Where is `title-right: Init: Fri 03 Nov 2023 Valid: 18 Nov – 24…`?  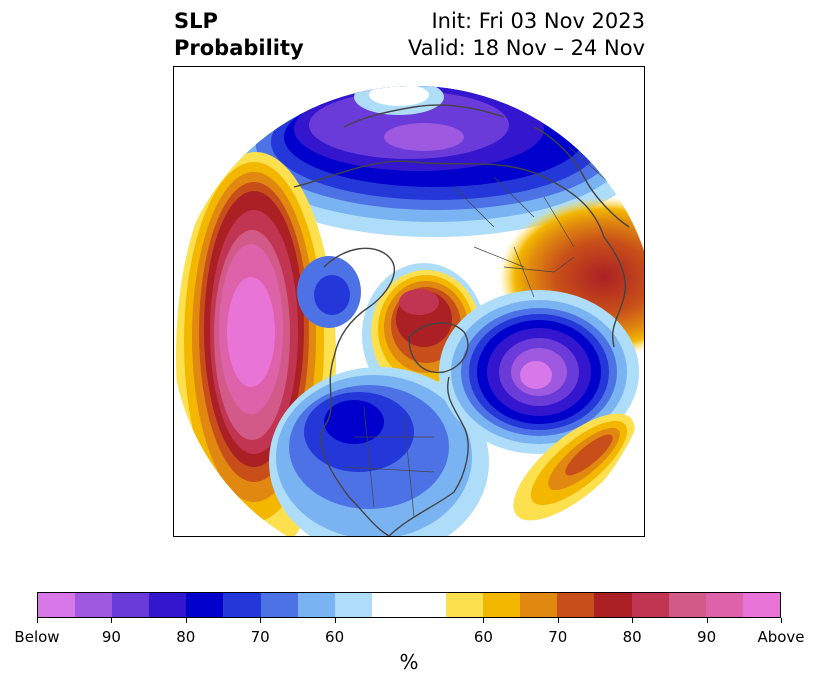
title-right: Init: Fri 03 Nov 2023 Valid: 18 Nov – 24… is located at coordinates (526, 35).